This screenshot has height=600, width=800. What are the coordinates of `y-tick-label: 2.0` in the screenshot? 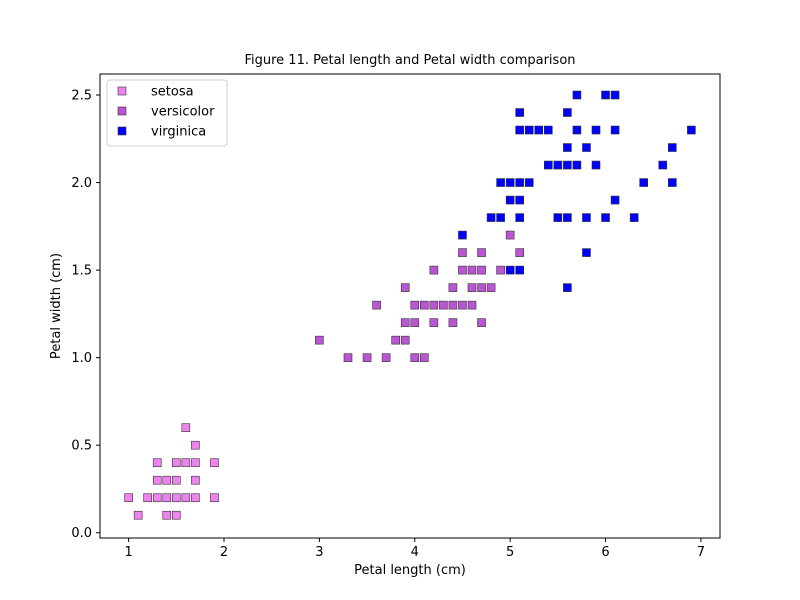 It's located at (81, 183).